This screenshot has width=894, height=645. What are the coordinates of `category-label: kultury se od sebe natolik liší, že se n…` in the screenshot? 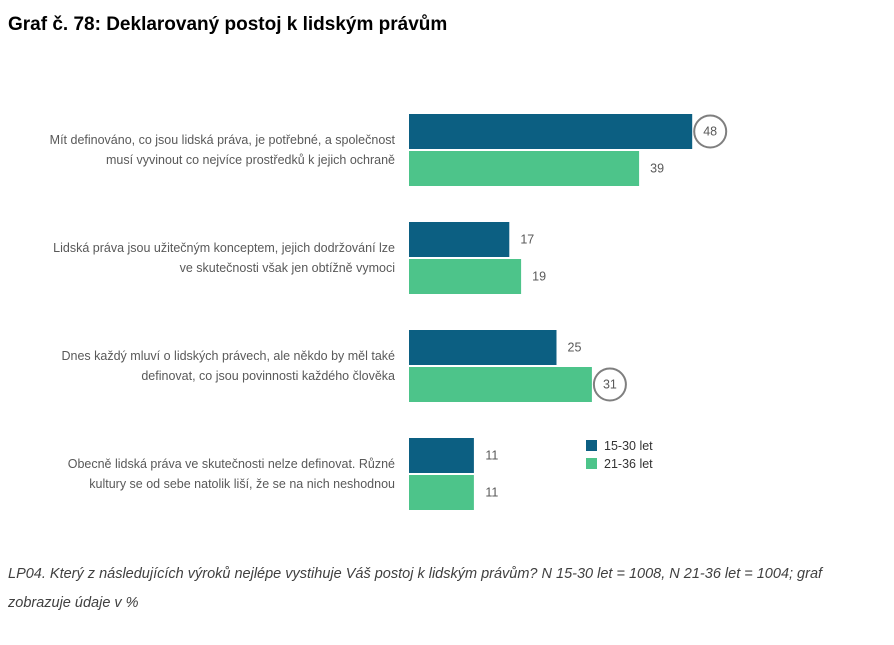 It's located at (242, 484).